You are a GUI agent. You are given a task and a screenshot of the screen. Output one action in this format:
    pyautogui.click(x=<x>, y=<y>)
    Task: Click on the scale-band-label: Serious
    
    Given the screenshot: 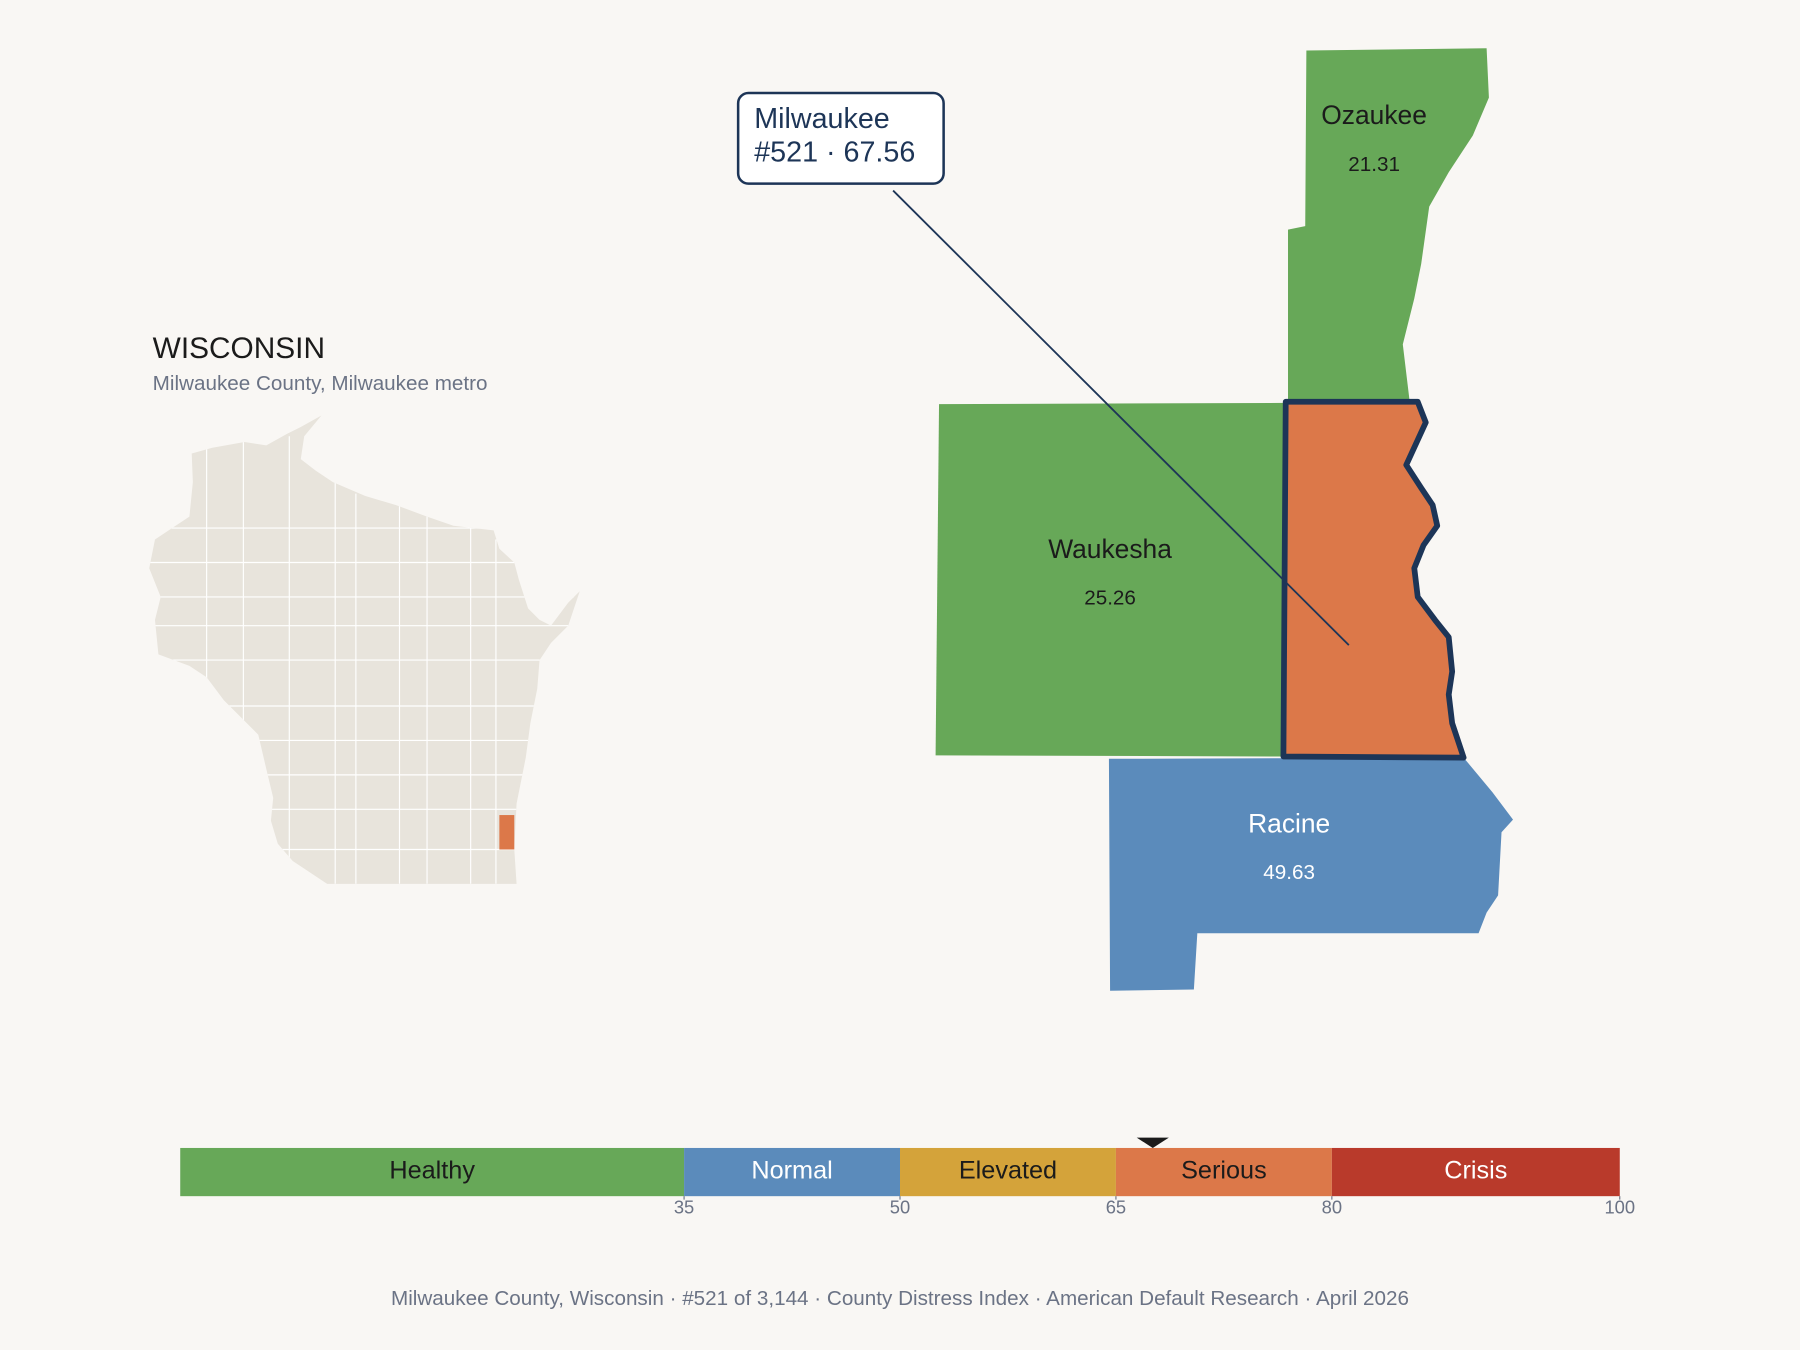 What is the action you would take?
    pyautogui.click(x=1224, y=1171)
    